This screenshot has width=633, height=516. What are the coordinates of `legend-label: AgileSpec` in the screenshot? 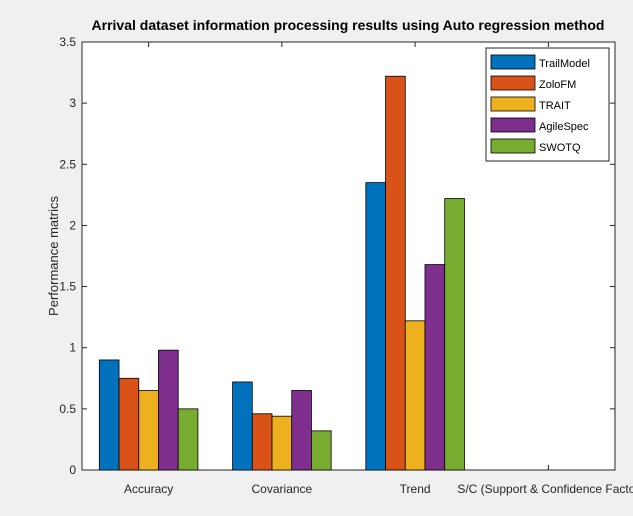 It's located at (564, 127).